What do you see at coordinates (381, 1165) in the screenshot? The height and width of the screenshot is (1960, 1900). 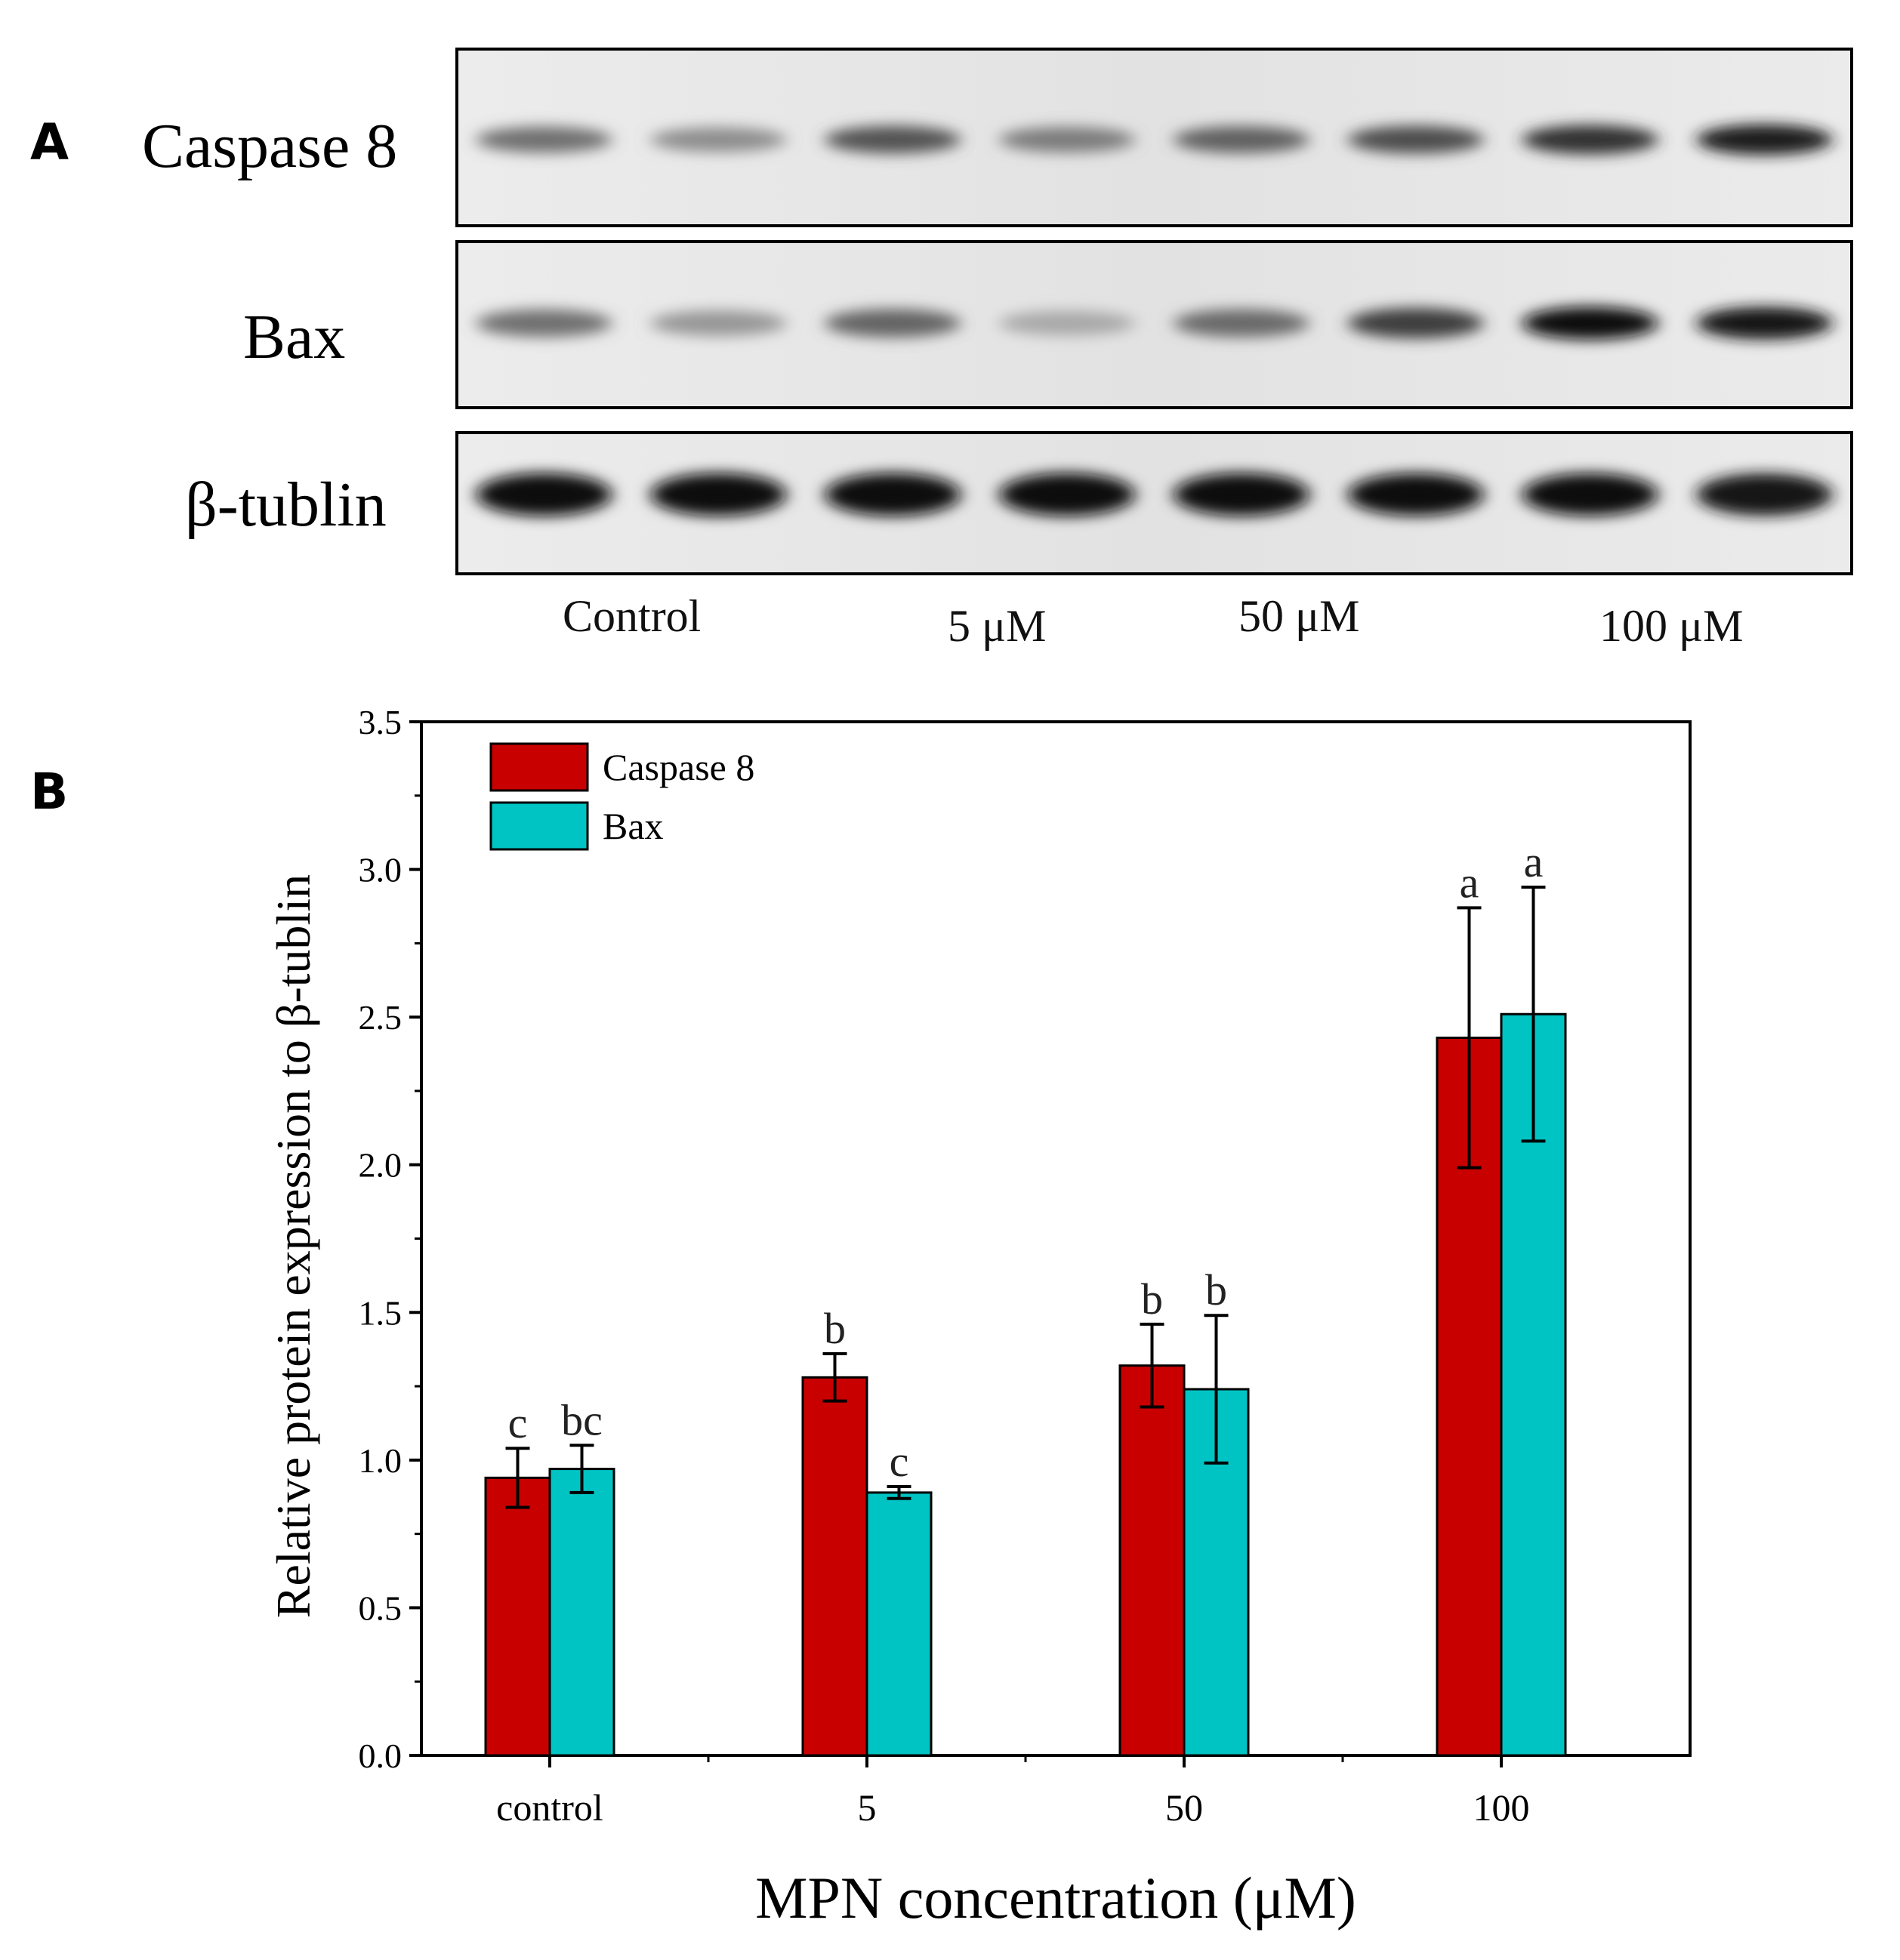 I see `y-tick-label: 2.0` at bounding box center [381, 1165].